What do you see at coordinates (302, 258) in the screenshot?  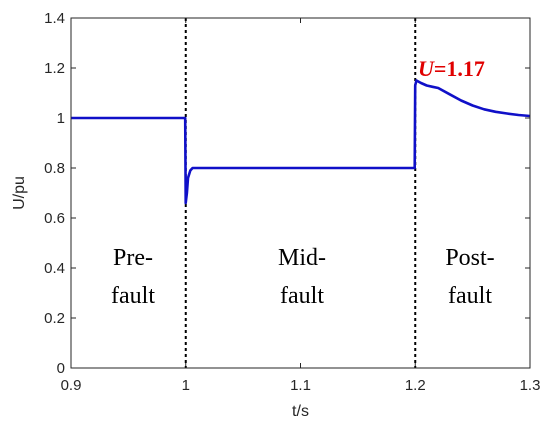 I see `region-label-mid-1: Mid-` at bounding box center [302, 258].